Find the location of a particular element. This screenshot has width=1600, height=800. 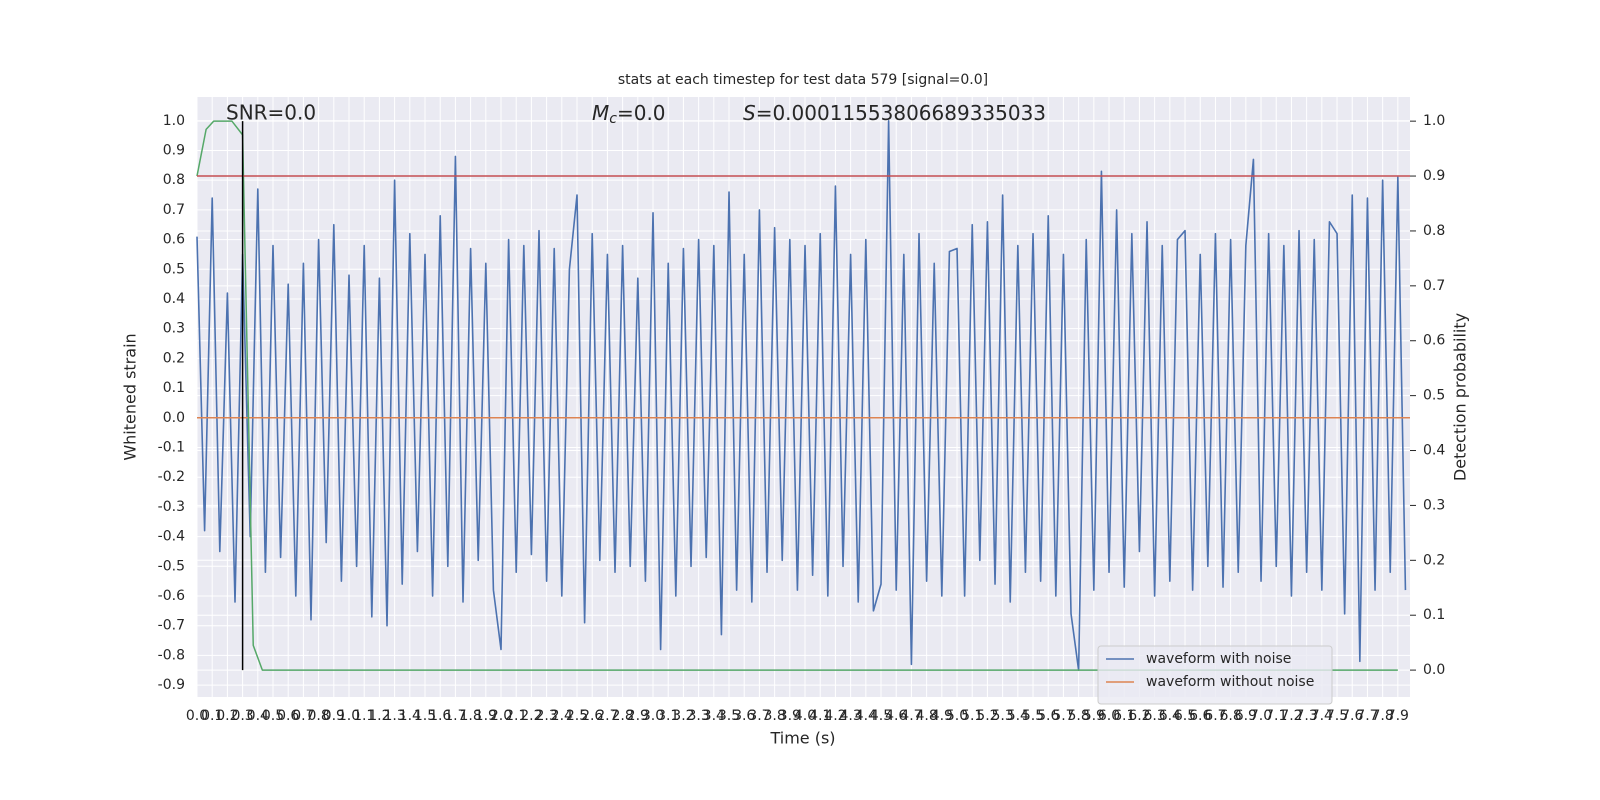

x-tick-label: 2.8 is located at coordinates (622, 716).